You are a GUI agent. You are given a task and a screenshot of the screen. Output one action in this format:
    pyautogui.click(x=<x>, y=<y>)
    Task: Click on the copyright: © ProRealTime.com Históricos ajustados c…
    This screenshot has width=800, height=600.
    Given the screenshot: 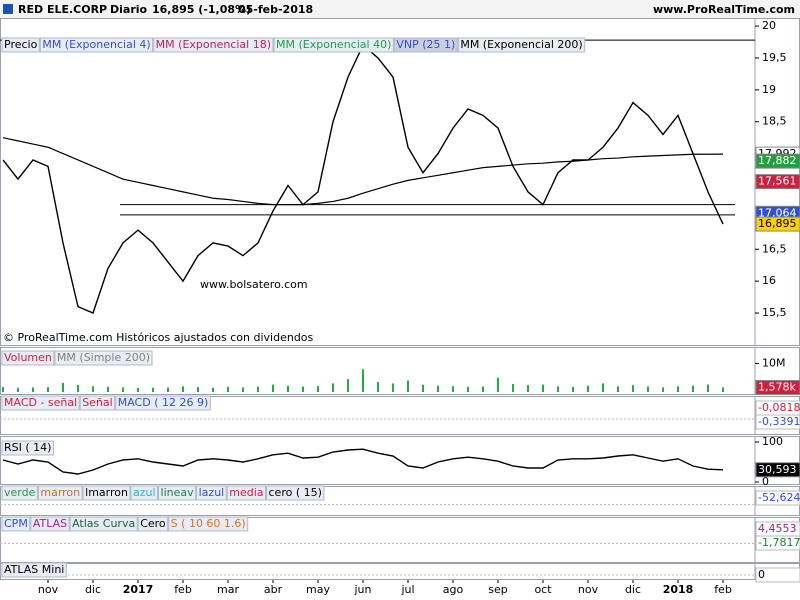 What is the action you would take?
    pyautogui.click(x=158, y=337)
    